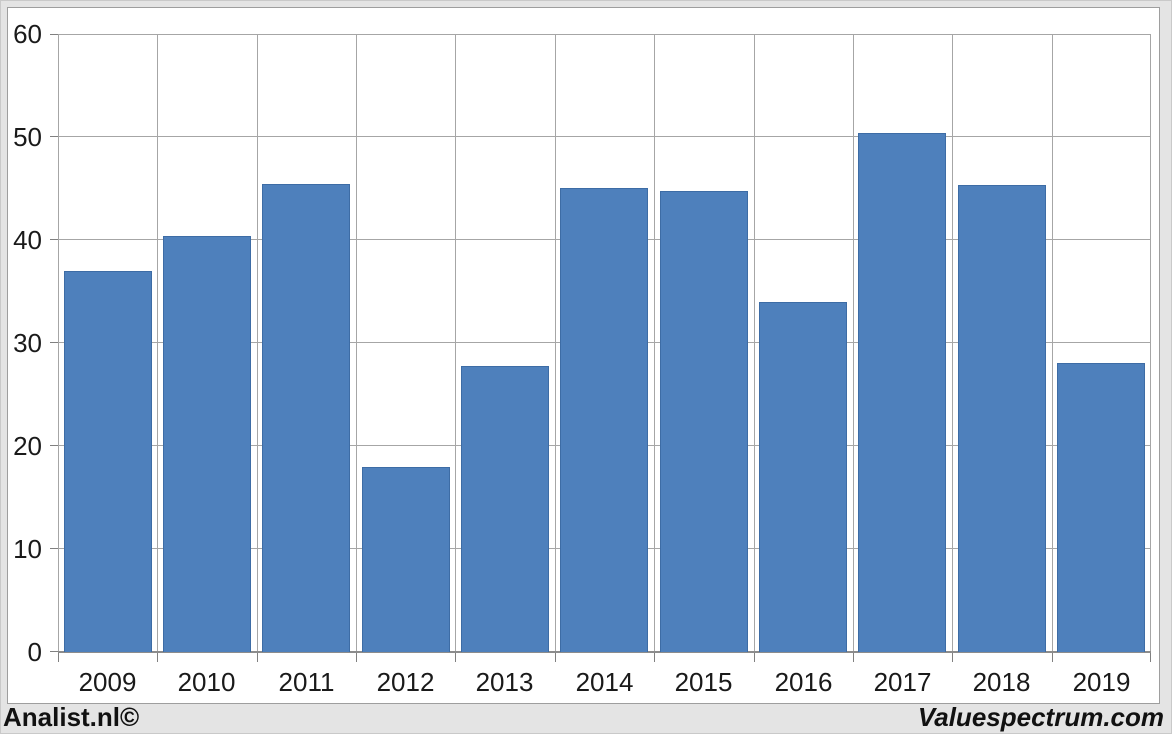  I want to click on bar-2018, so click(1002, 418).